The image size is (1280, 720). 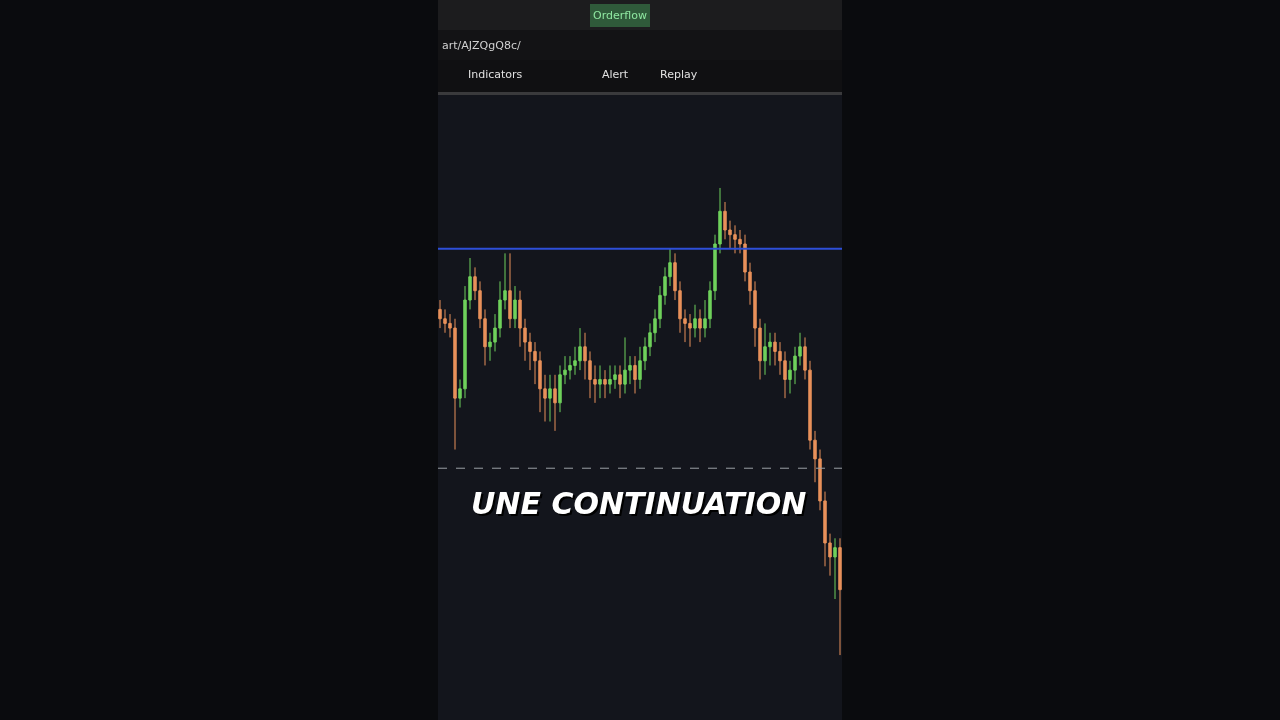 What do you see at coordinates (639, 503) in the screenshot?
I see `annotation: UNE CONTINUATION` at bounding box center [639, 503].